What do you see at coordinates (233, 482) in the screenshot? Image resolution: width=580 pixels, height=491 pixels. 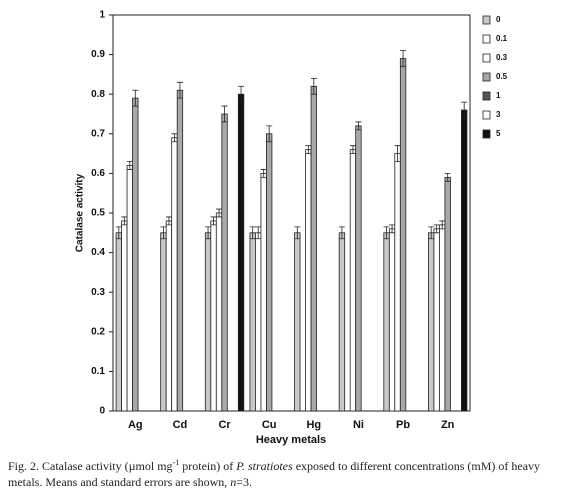 I see `caption-n: n` at bounding box center [233, 482].